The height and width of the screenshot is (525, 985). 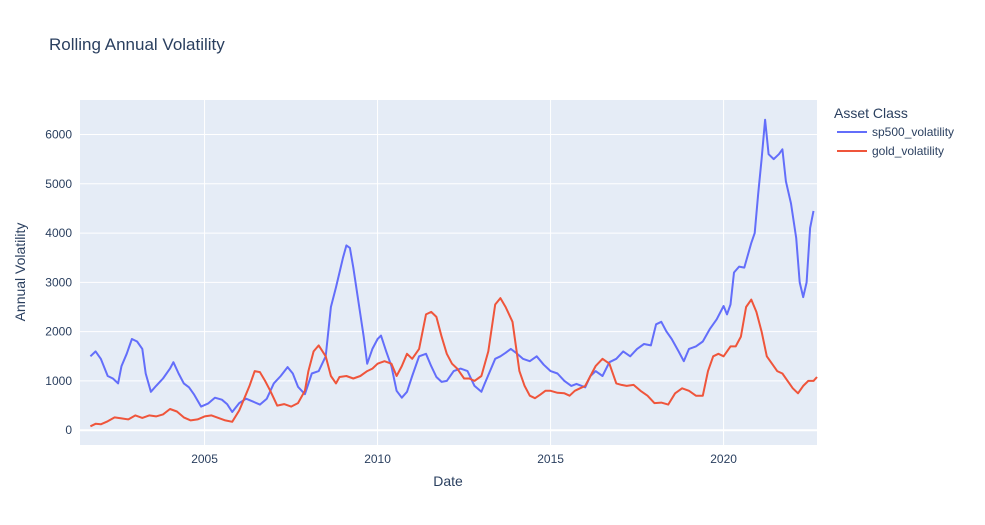 I want to click on x-tick-label: 2005, so click(x=204, y=459).